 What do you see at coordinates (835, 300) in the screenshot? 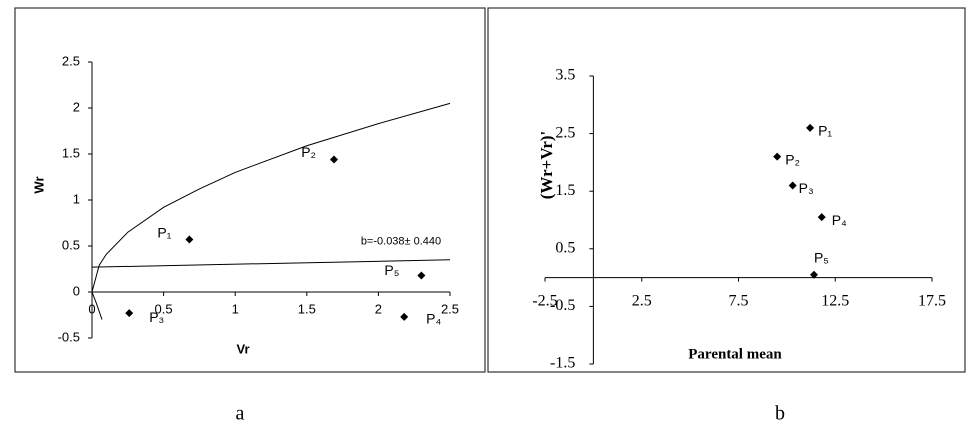
I see `x-tick-label: 12.5` at bounding box center [835, 300].